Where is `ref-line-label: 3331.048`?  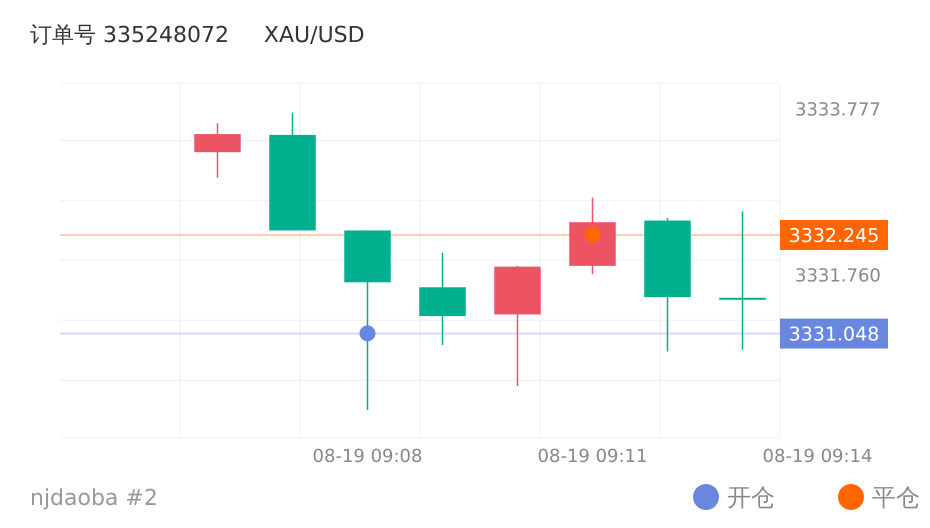
ref-line-label: 3331.048 is located at coordinates (834, 334).